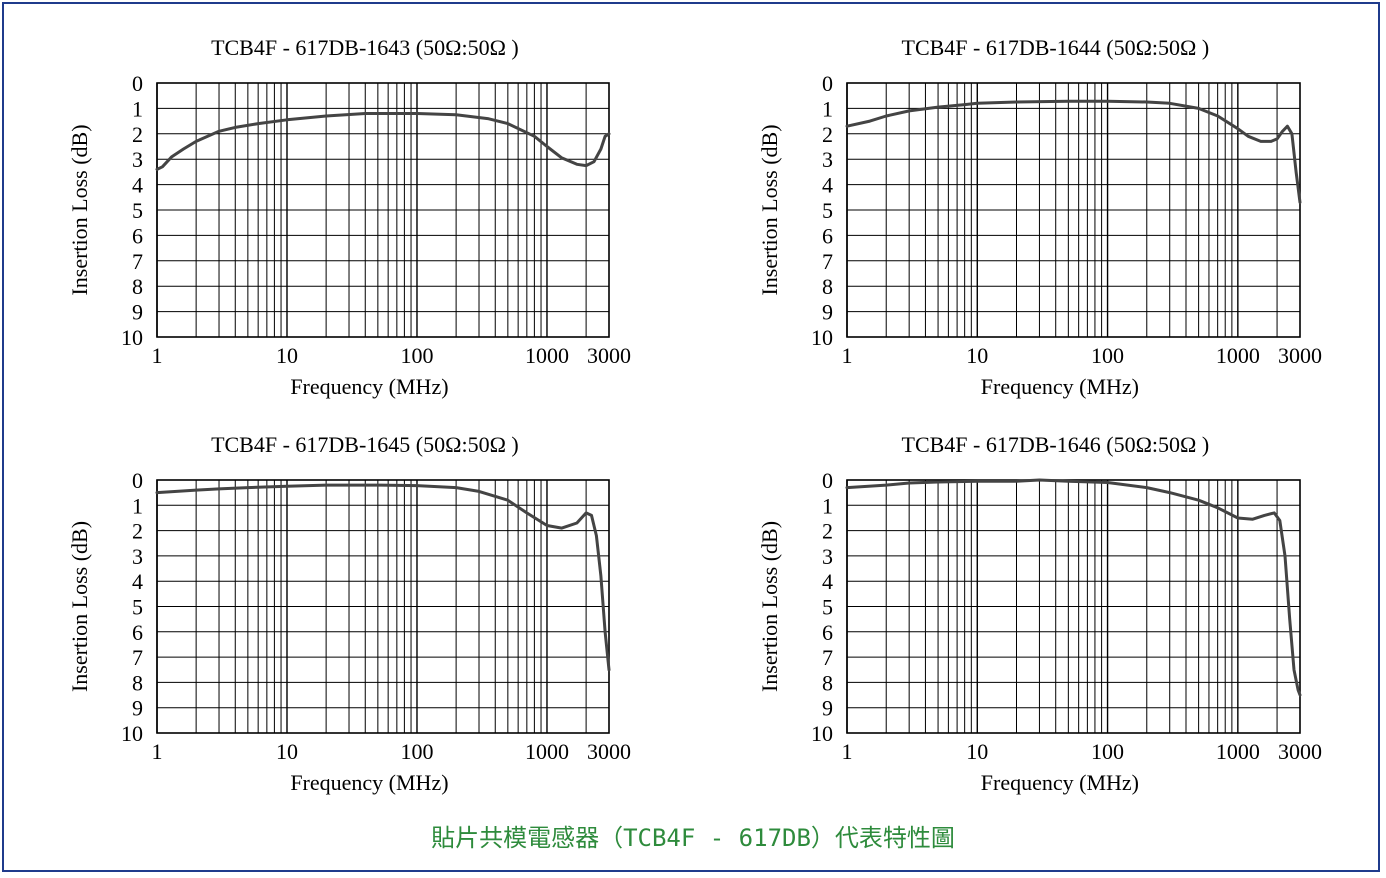 The width and height of the screenshot is (1386, 878). Describe the element at coordinates (365, 444) in the screenshot. I see `chart-title: TCB4F - 617DB-1645 (50Ω:50Ω )` at that location.